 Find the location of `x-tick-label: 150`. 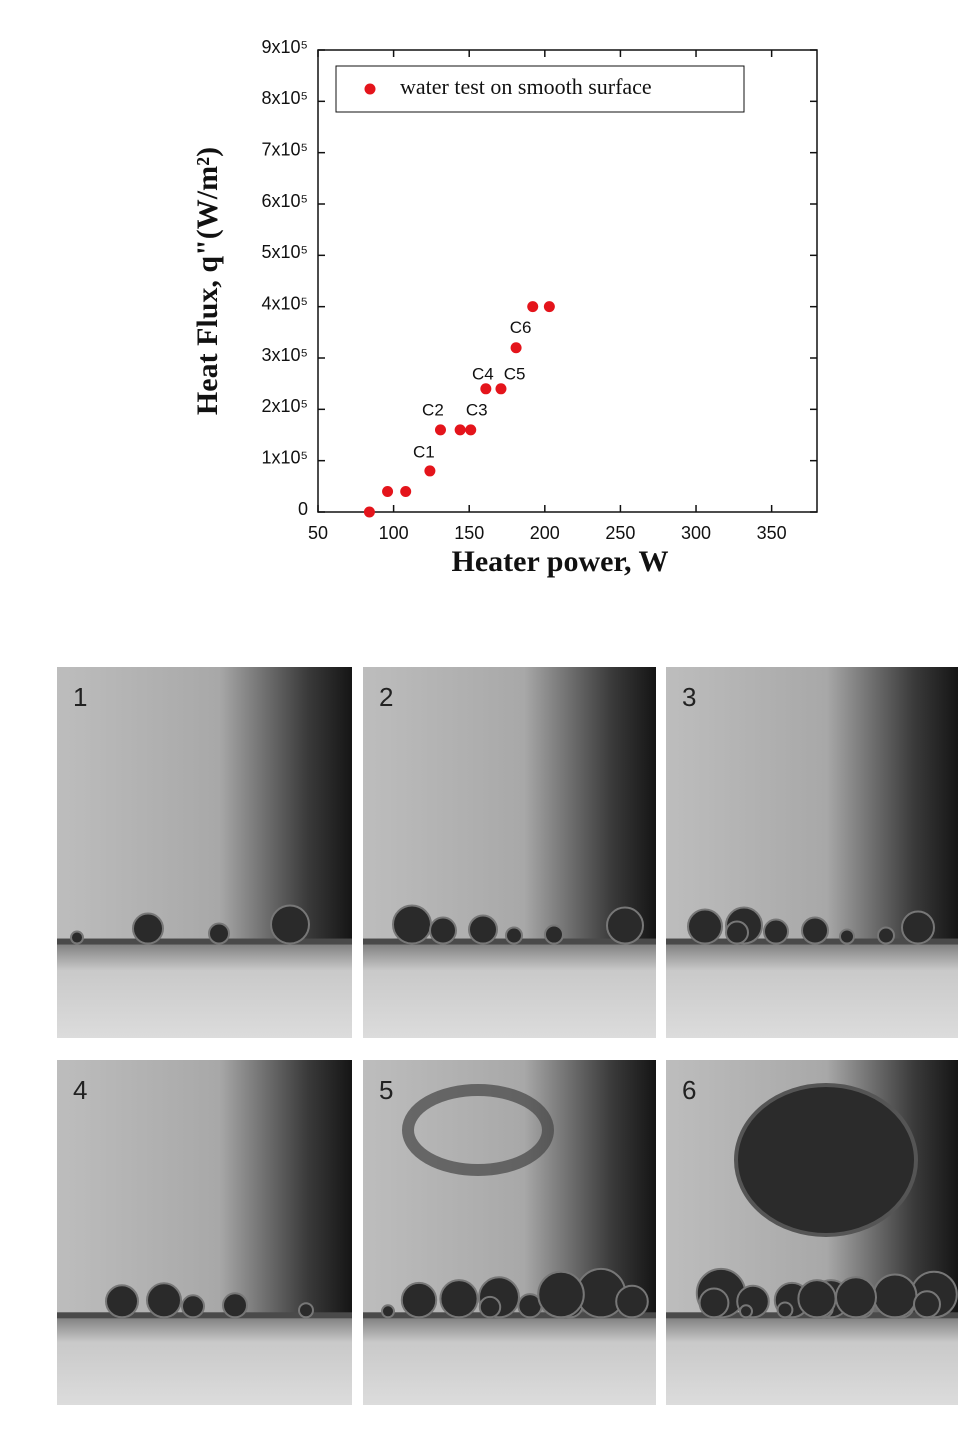

x-tick-label: 150 is located at coordinates (469, 533).